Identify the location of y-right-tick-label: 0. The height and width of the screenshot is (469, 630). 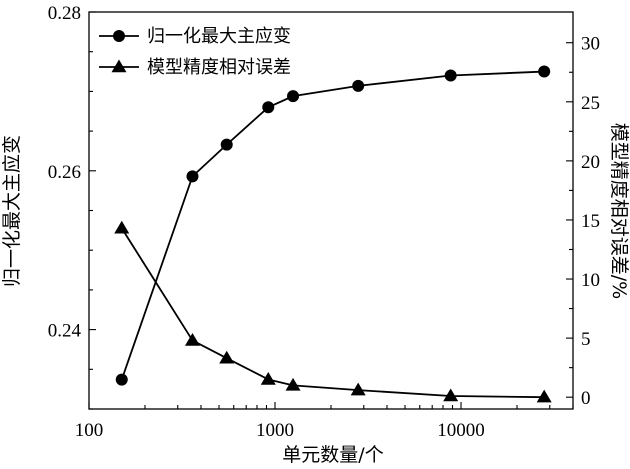
(586, 398).